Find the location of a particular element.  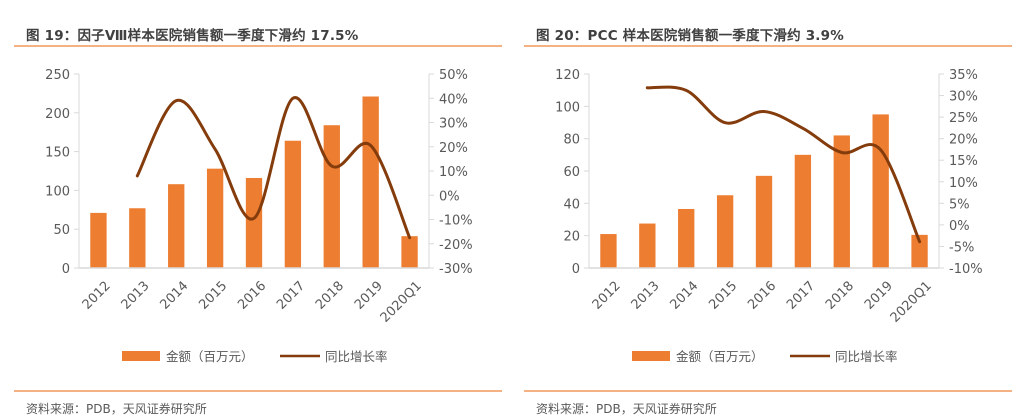

figure-19-source: 资料来源：PDB，天风证券研究所 is located at coordinates (116, 409).